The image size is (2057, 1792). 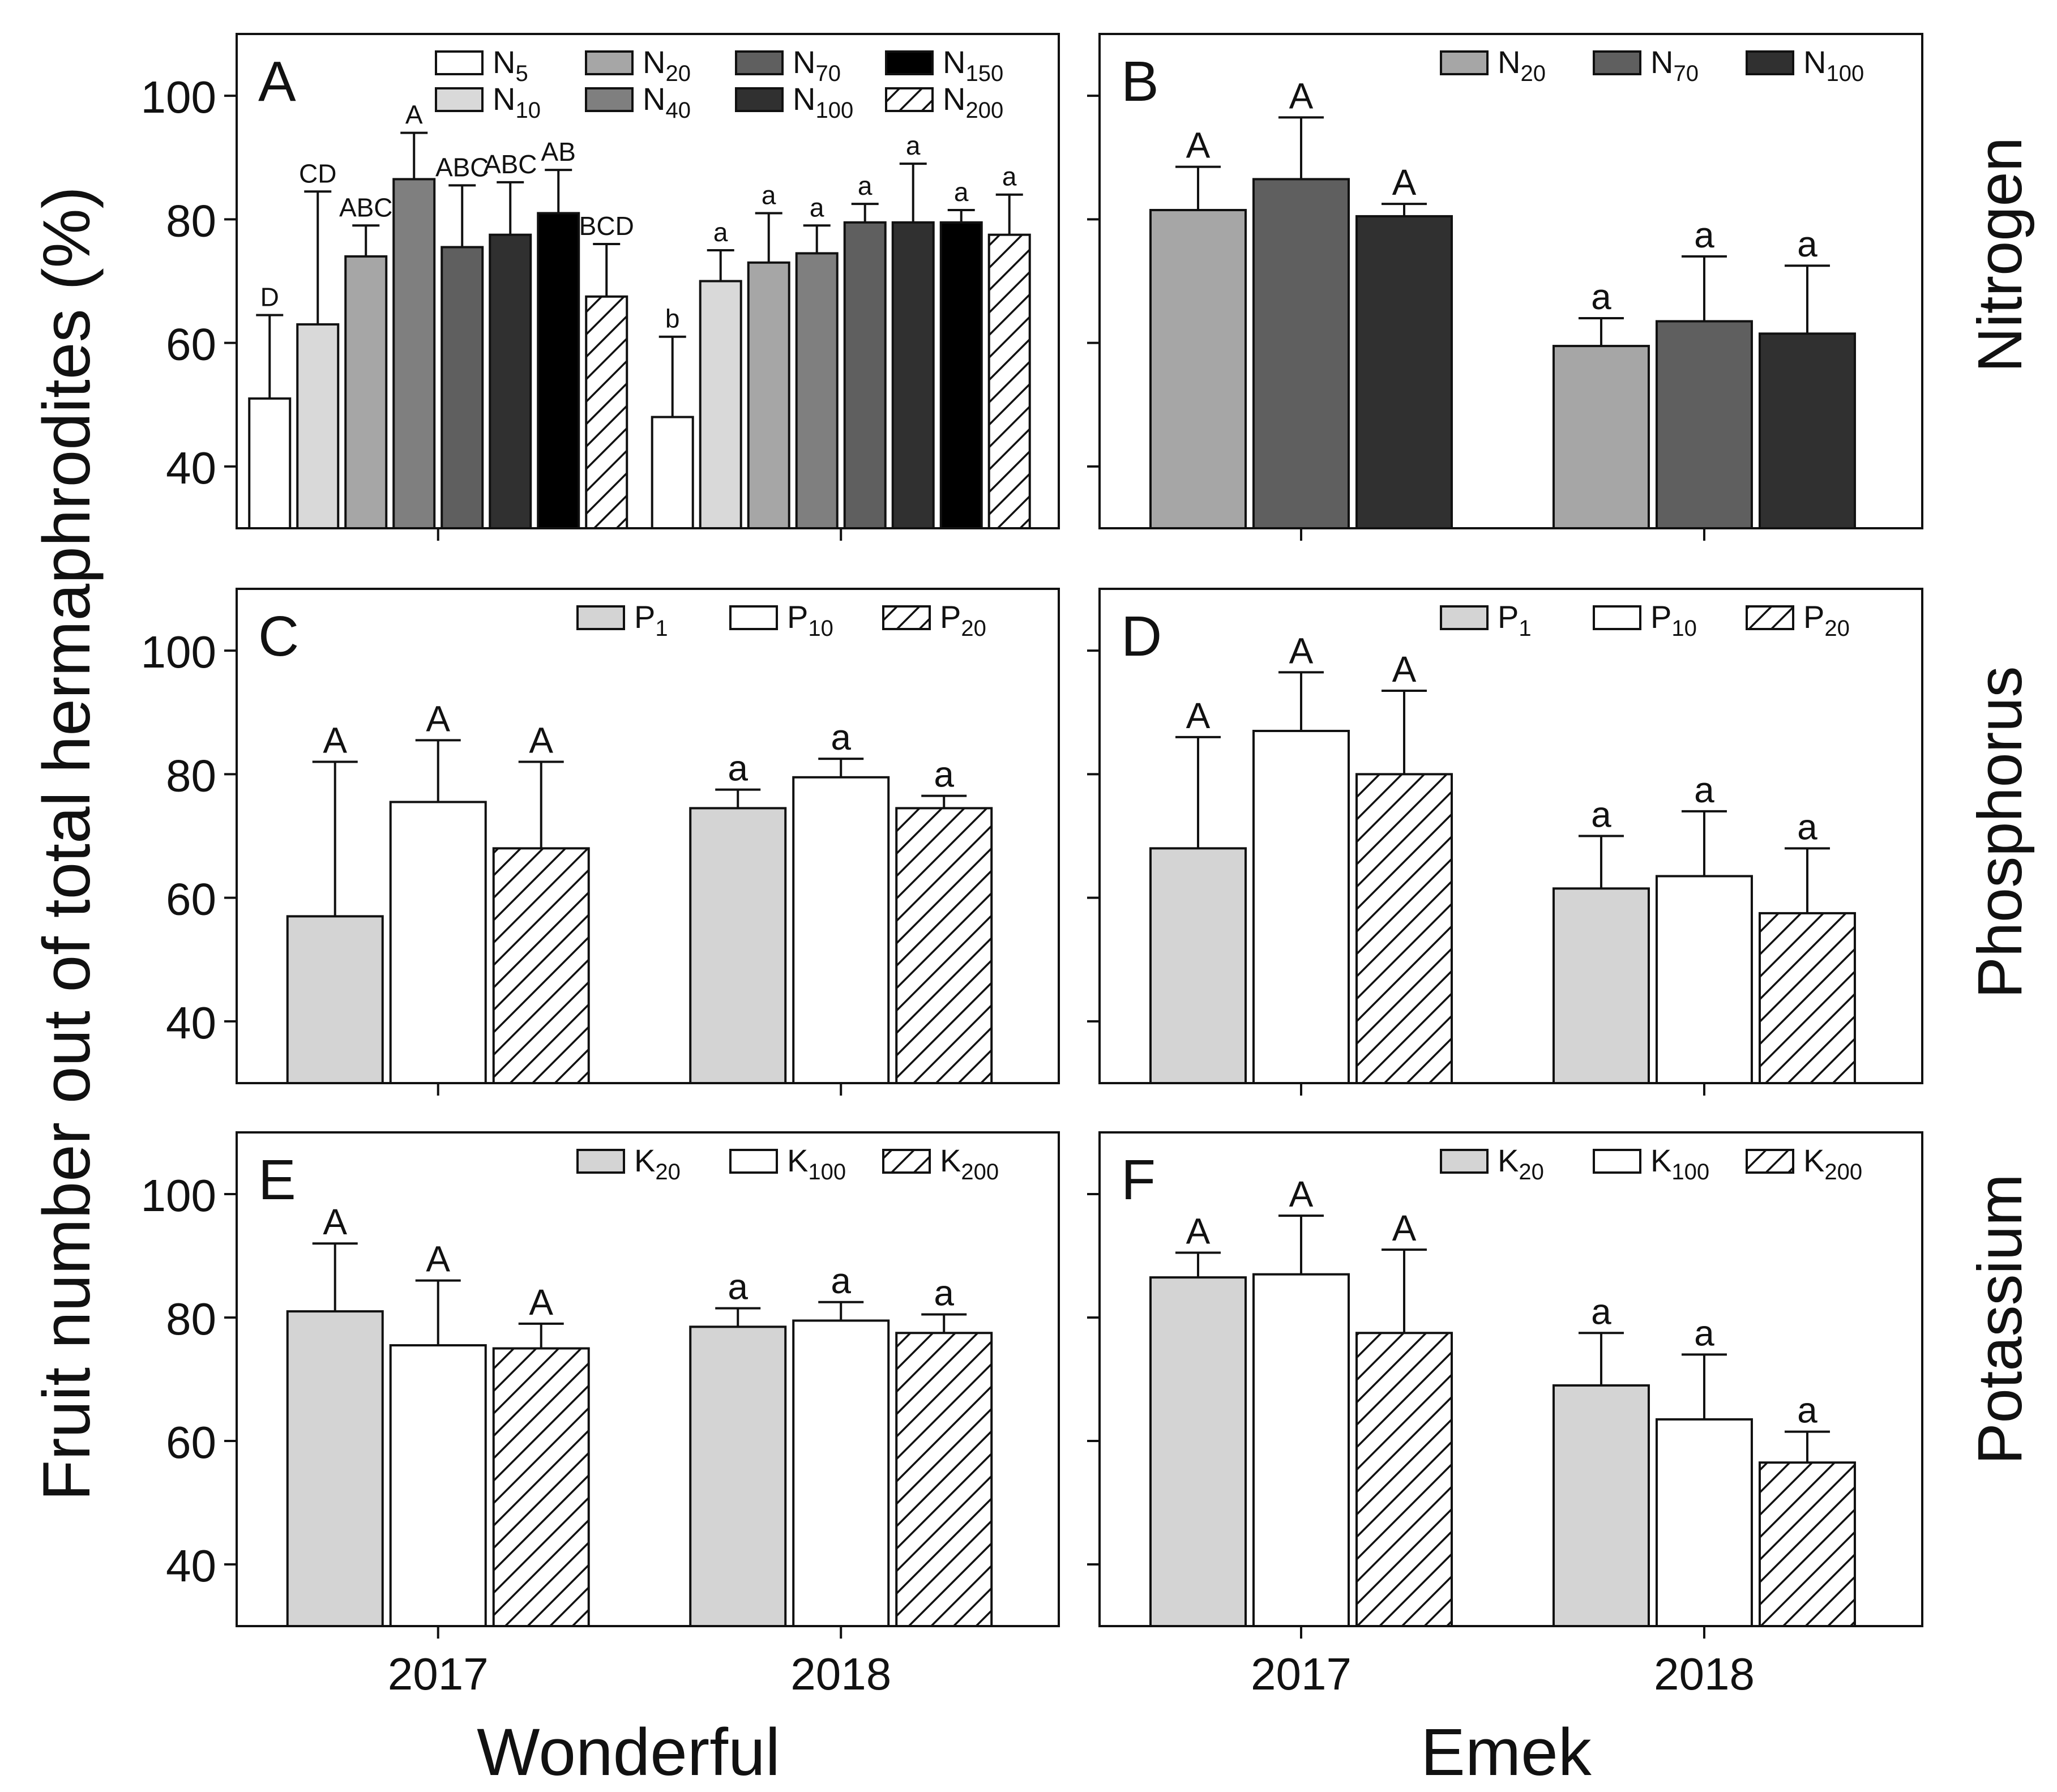 What do you see at coordinates (269, 297) in the screenshot?
I see `significance-letter: D` at bounding box center [269, 297].